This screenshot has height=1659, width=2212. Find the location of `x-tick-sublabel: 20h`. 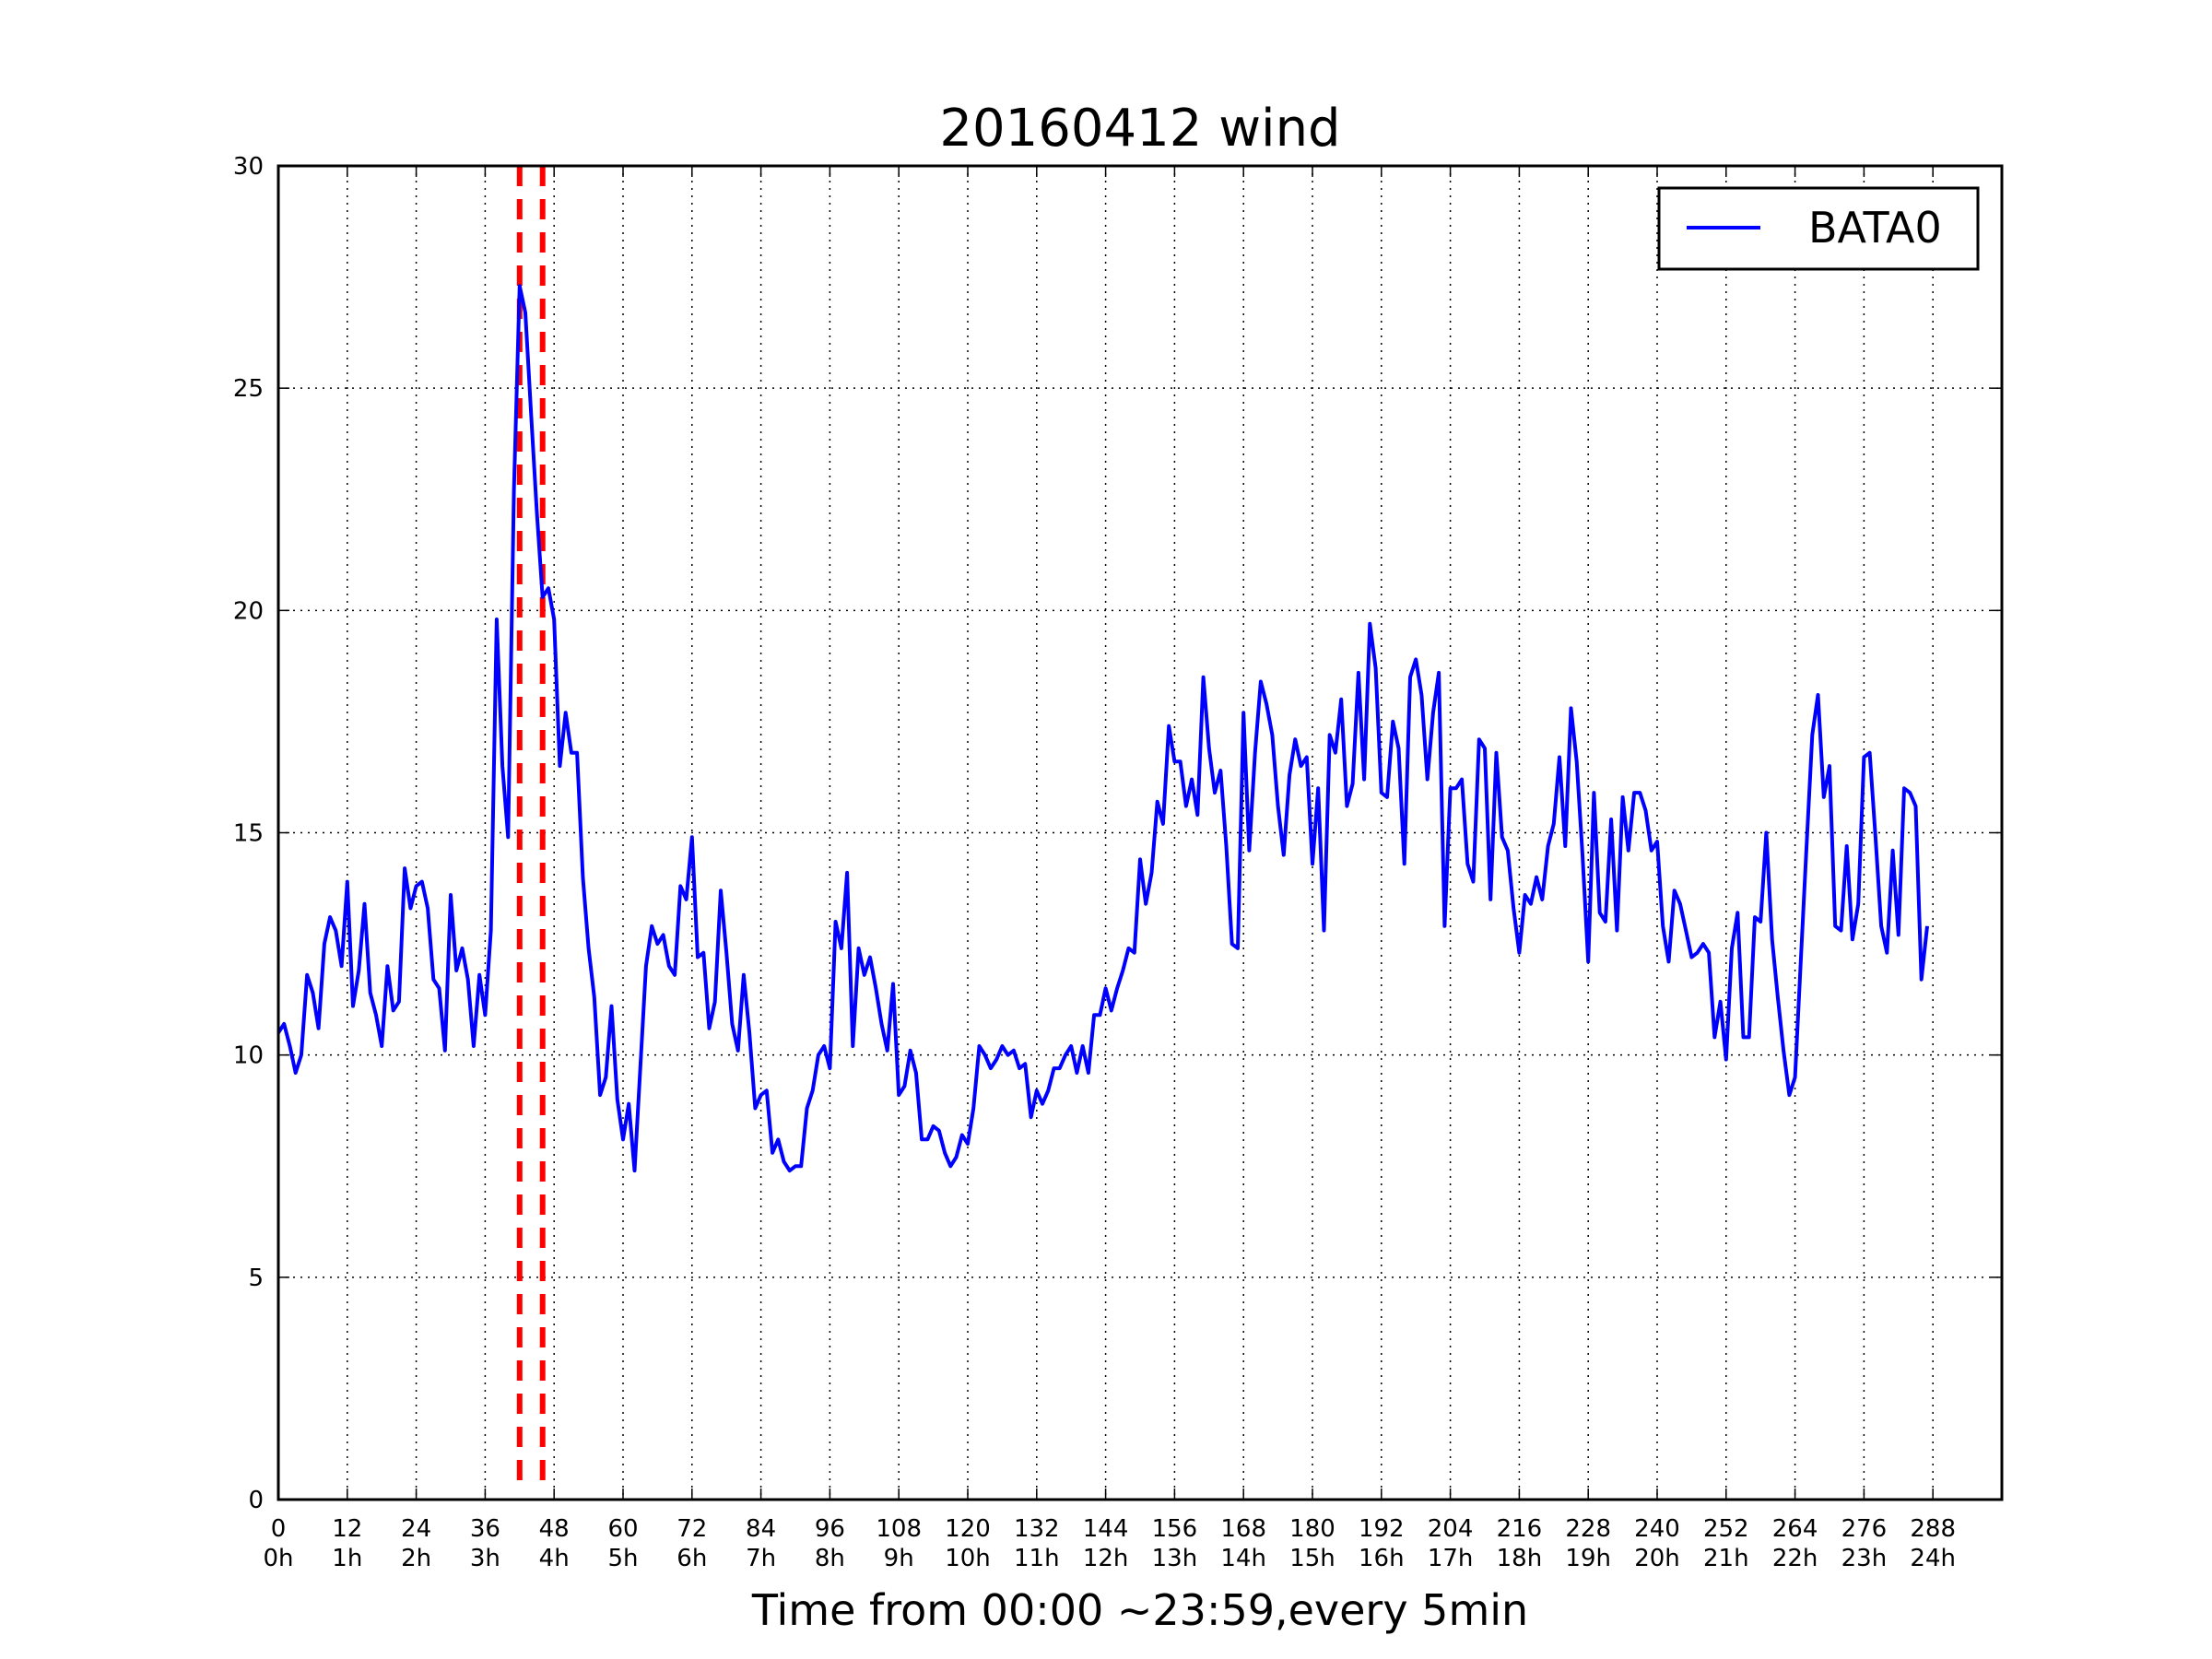

x-tick-sublabel: 20h is located at coordinates (1657, 1558).